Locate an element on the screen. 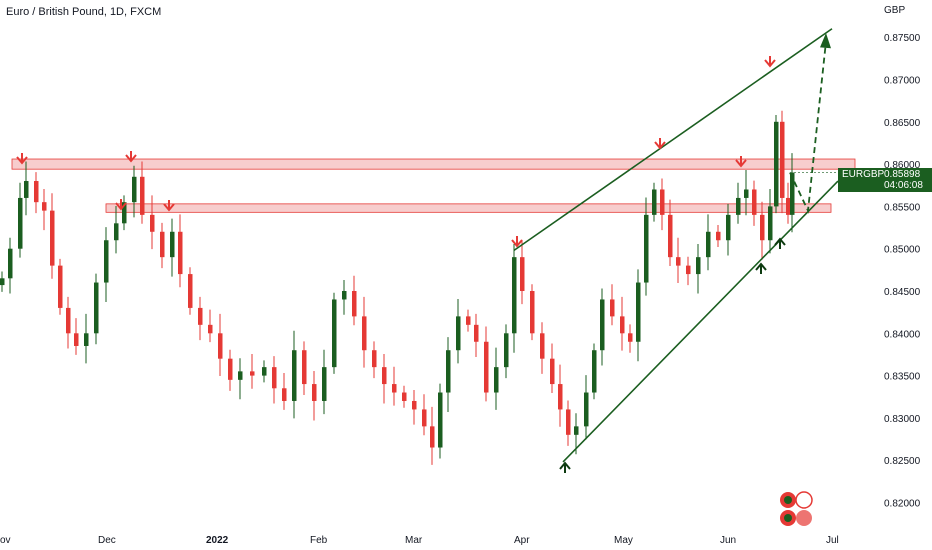 This screenshot has height=550, width=932. y-tick-label: 0.87000 is located at coordinates (902, 81).